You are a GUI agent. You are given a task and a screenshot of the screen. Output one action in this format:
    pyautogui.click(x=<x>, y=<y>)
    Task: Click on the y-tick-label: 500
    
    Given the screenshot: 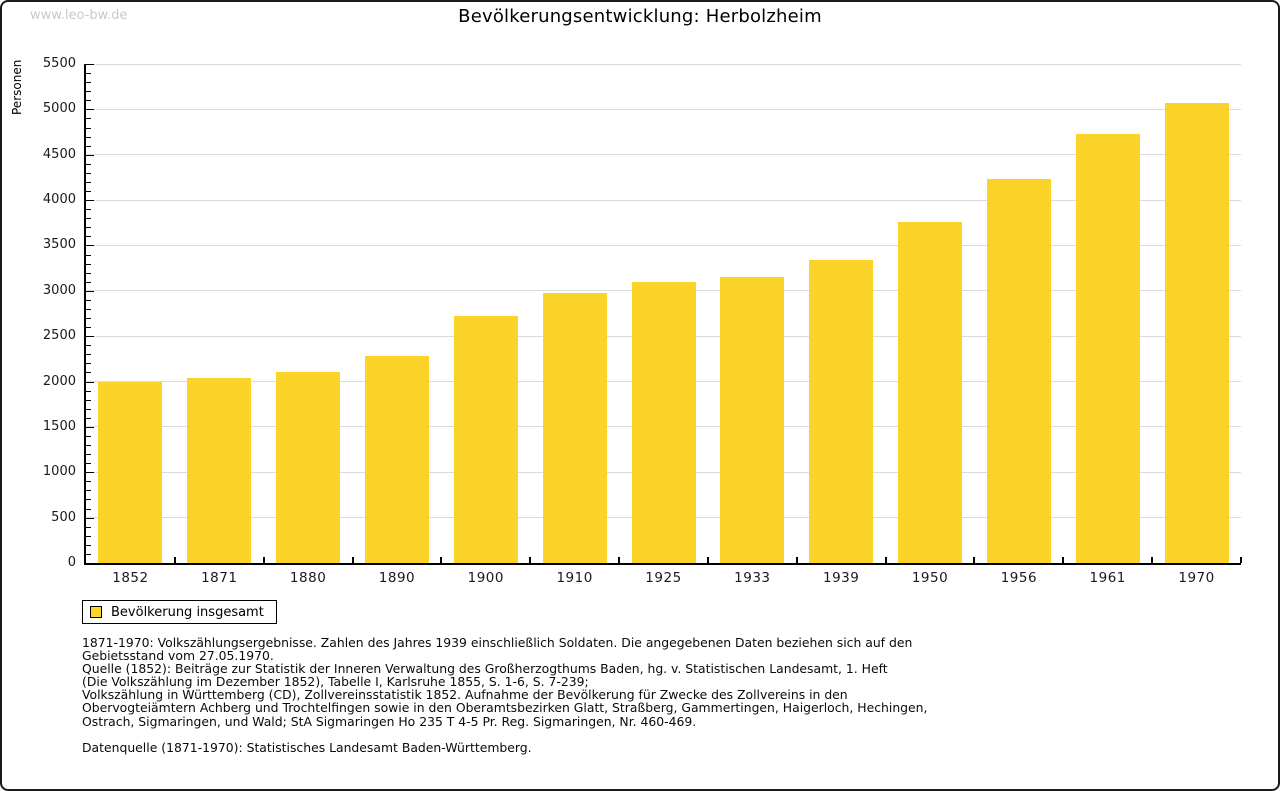 What is the action you would take?
    pyautogui.click(x=63, y=517)
    